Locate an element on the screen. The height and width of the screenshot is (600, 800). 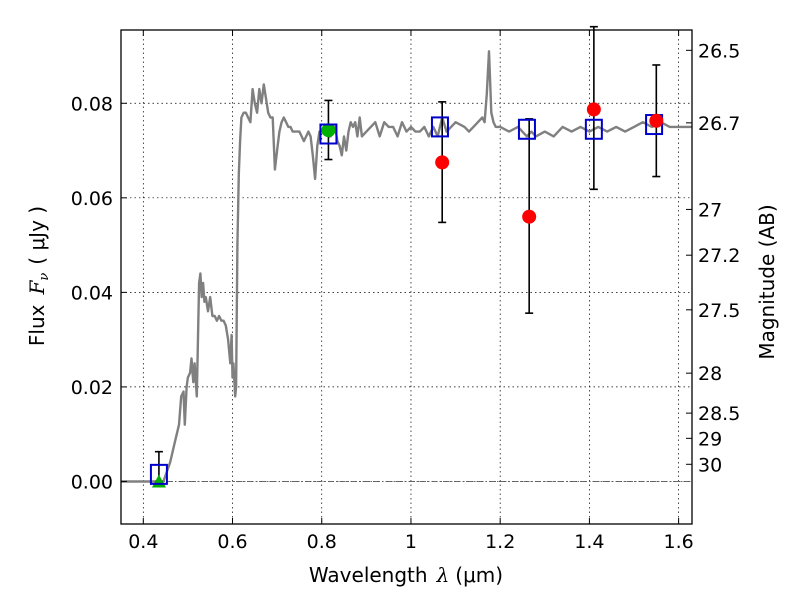
right-tick-label: 26.5 is located at coordinates (719, 51).